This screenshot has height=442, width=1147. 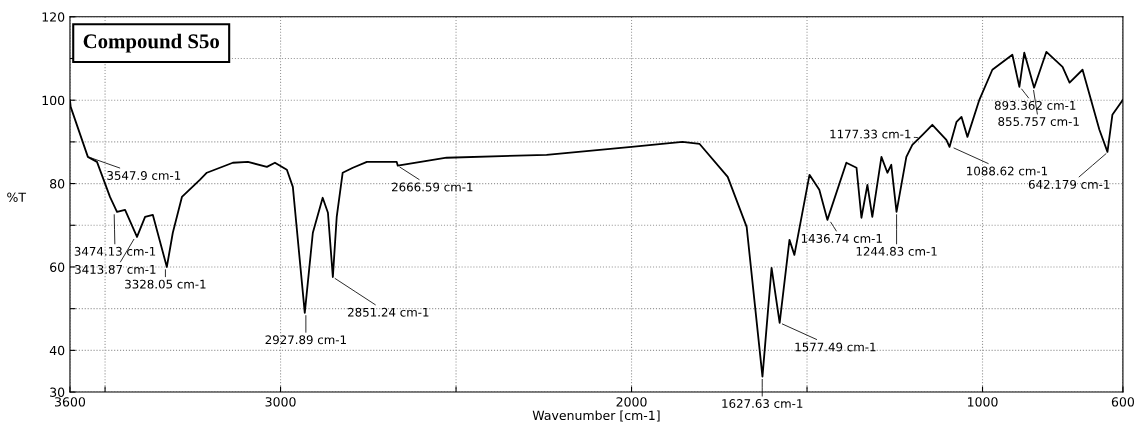 I want to click on annotation: 3474.13 cm-1, so click(x=115, y=251).